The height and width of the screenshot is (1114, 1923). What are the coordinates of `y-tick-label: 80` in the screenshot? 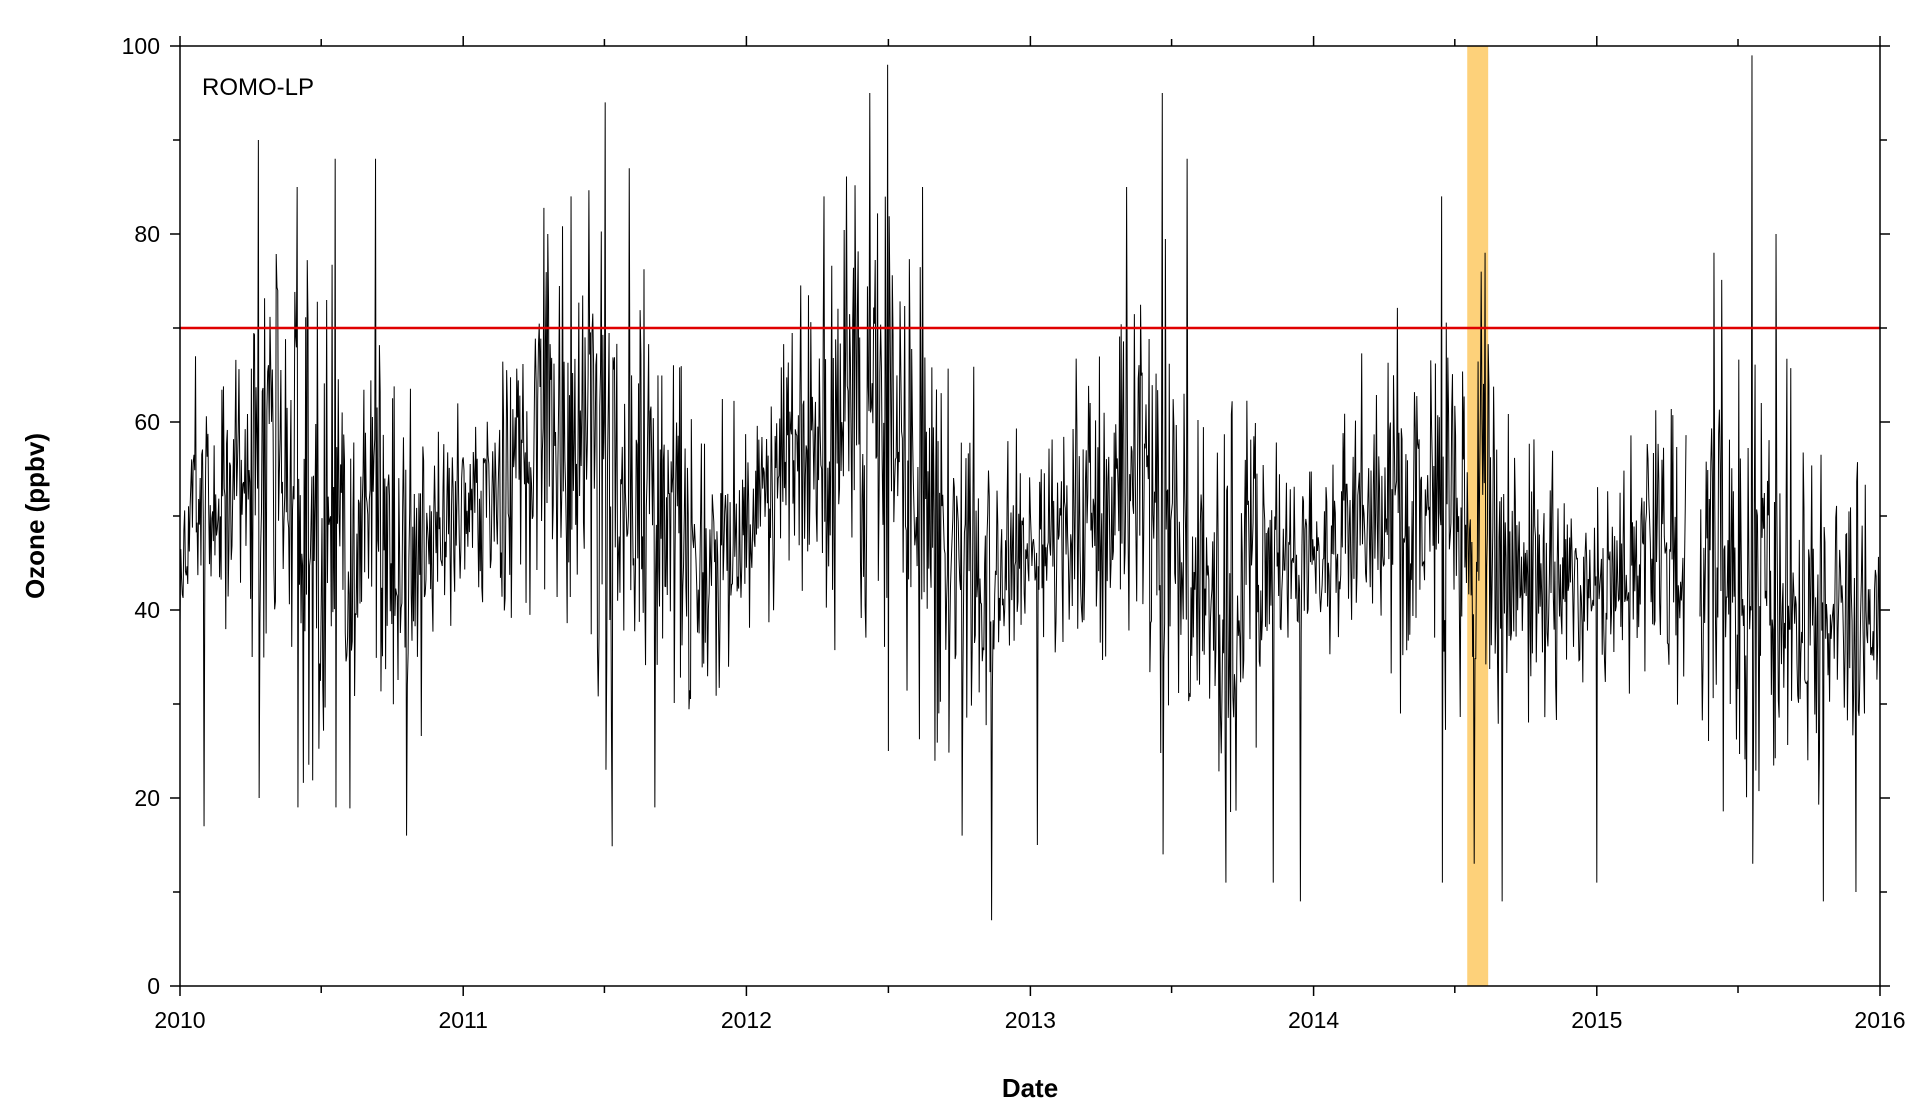 It's located at (147, 234).